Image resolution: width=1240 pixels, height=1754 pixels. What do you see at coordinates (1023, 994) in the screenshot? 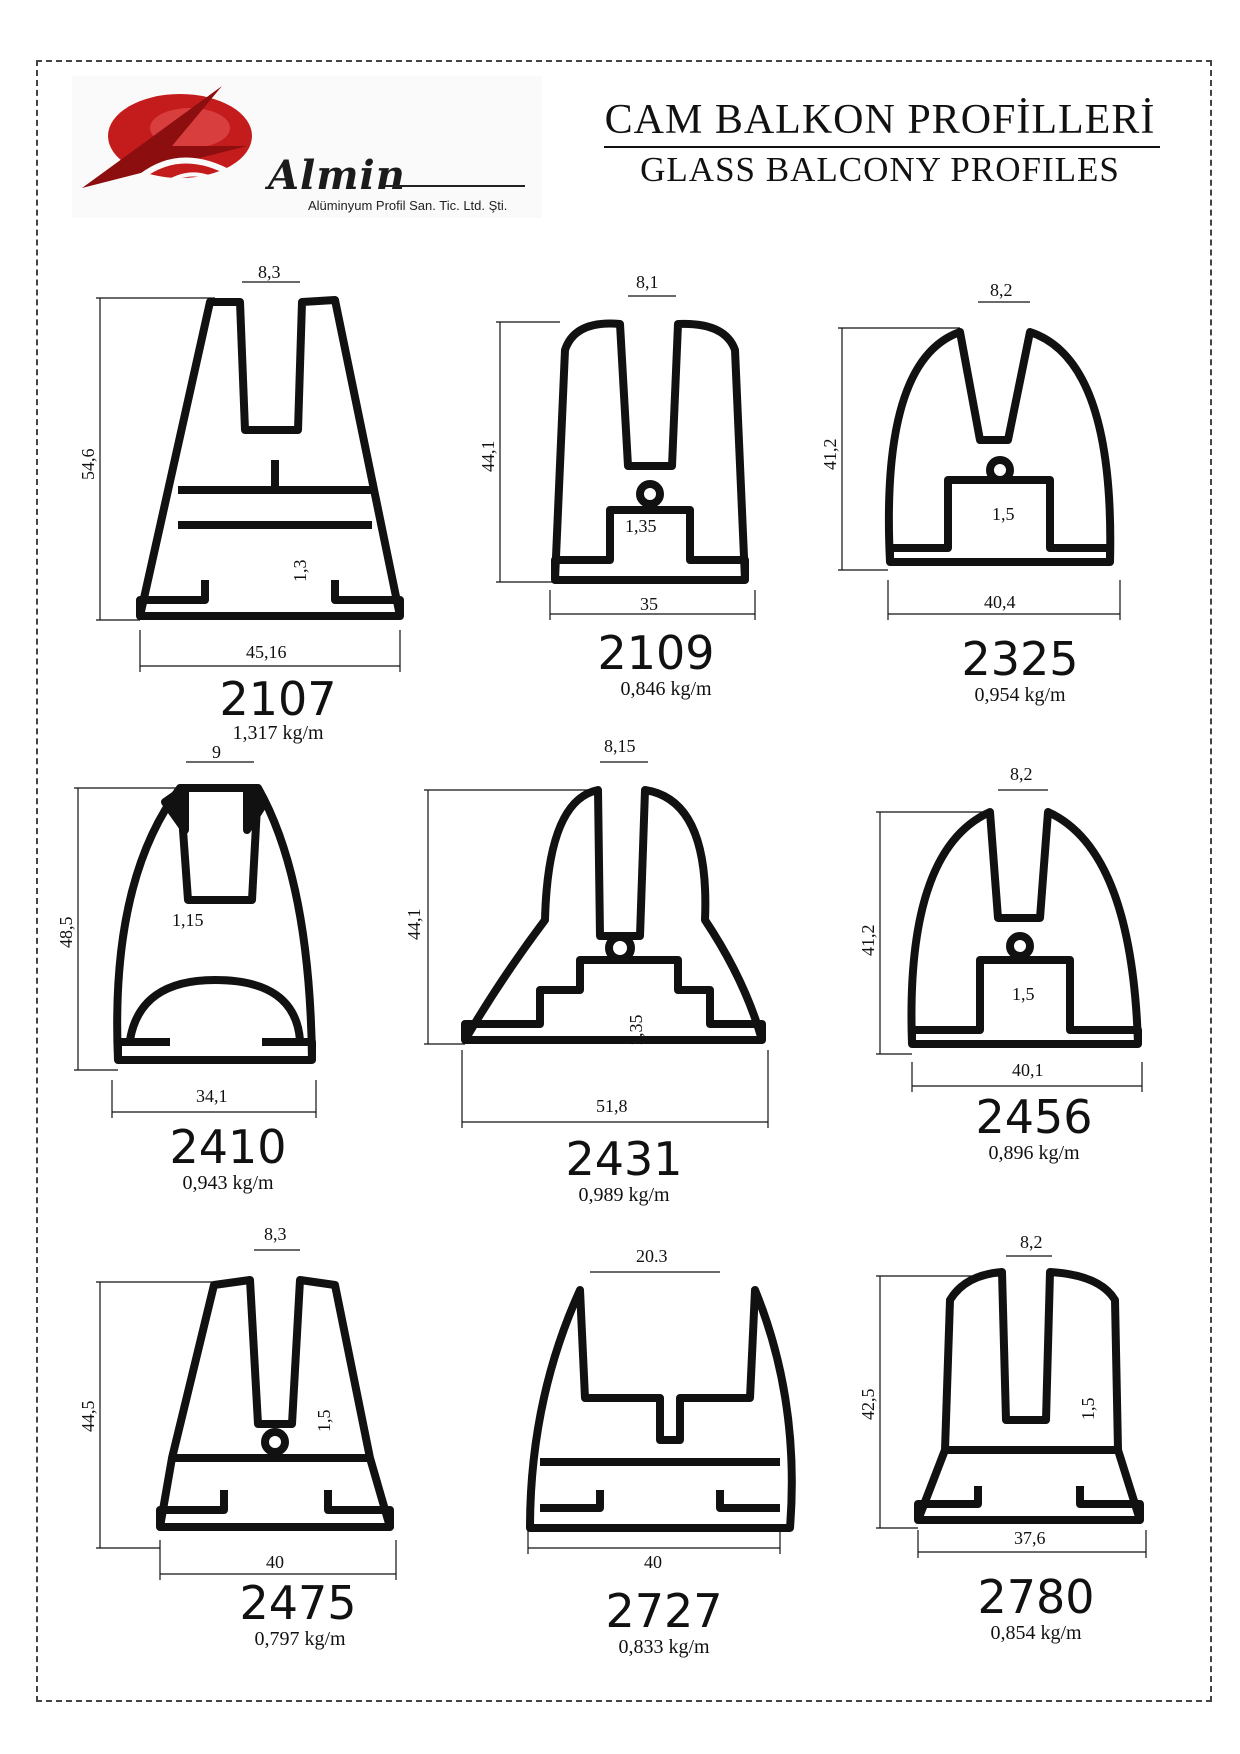
I see `profile-2456-wall-dim: 1,5` at bounding box center [1023, 994].